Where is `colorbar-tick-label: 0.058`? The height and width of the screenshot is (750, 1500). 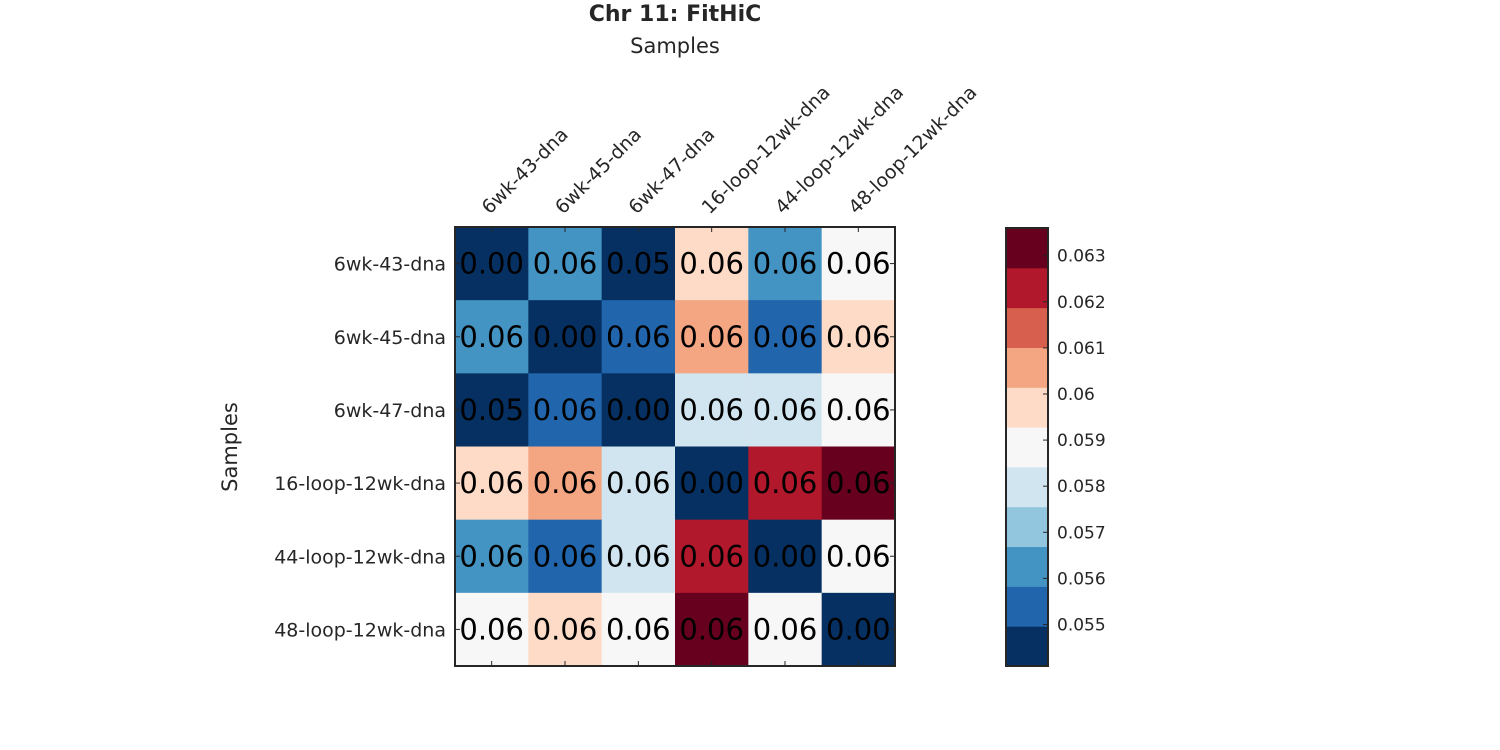
colorbar-tick-label: 0.058 is located at coordinates (1081, 487).